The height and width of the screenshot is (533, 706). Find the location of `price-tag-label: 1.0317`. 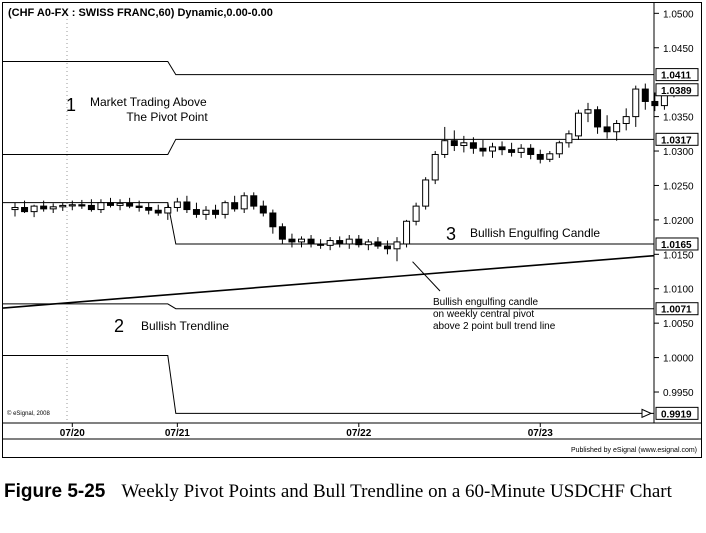

price-tag-label: 1.0317 is located at coordinates (676, 140).